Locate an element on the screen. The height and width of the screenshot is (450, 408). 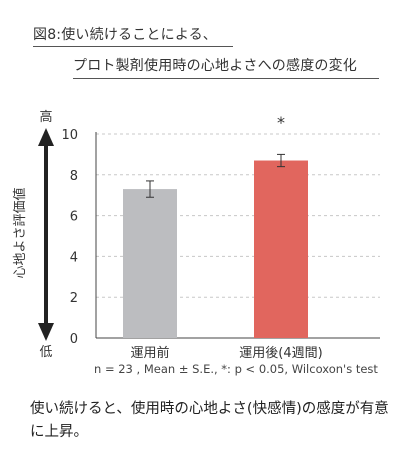
y-tick-label: 4 is located at coordinates (74, 257).